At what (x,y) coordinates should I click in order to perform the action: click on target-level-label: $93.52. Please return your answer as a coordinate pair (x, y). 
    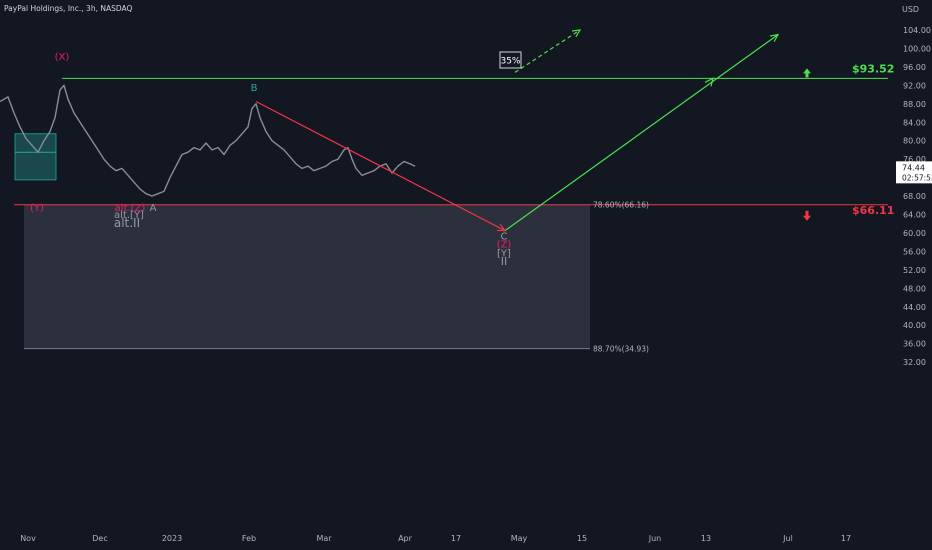
    Looking at the image, I should click on (873, 68).